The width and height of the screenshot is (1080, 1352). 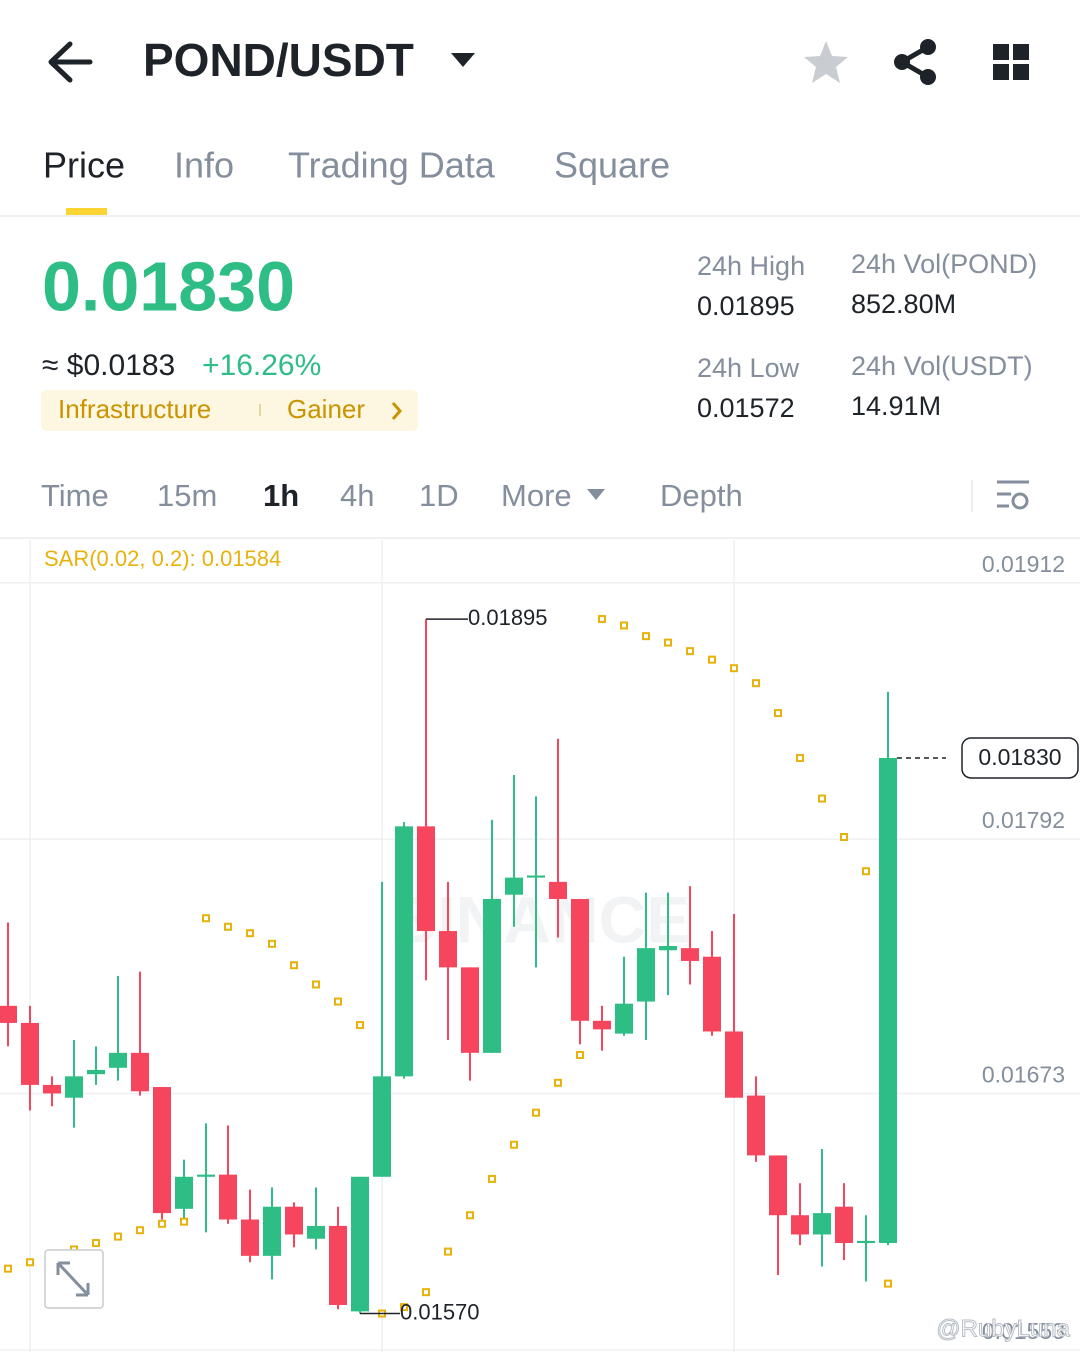 I want to click on last-price: 0.01830, so click(x=168, y=286).